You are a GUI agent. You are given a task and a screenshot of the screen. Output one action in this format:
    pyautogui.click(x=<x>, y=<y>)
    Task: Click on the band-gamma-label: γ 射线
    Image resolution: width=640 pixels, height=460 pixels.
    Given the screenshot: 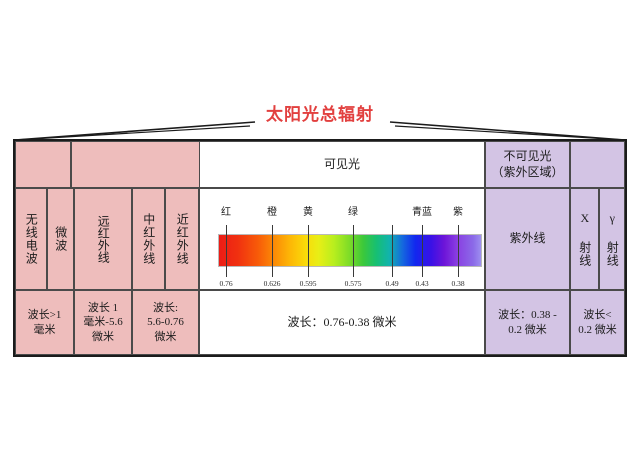 What is the action you would take?
    pyautogui.click(x=612, y=239)
    